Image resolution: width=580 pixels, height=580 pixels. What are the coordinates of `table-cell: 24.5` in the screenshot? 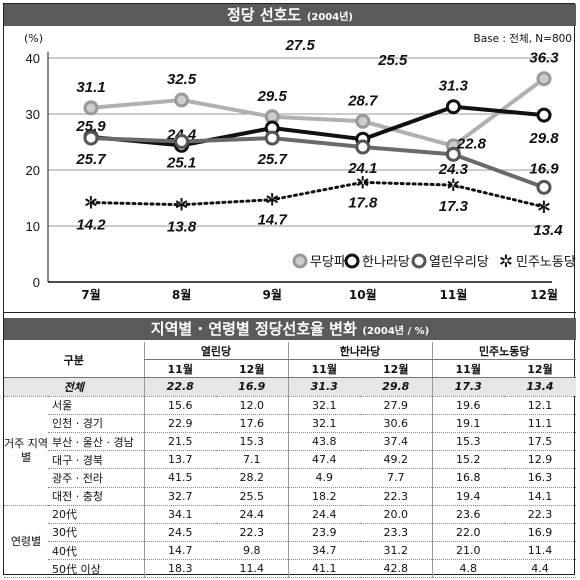 It's located at (179, 533).